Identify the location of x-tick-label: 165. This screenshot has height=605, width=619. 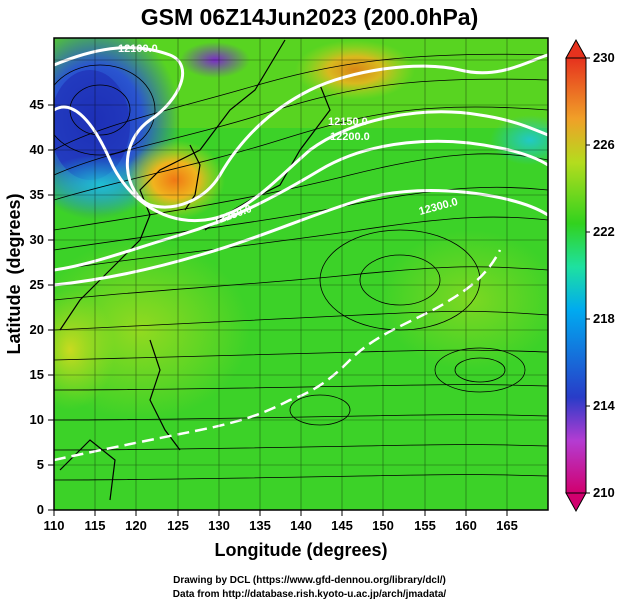
(507, 525).